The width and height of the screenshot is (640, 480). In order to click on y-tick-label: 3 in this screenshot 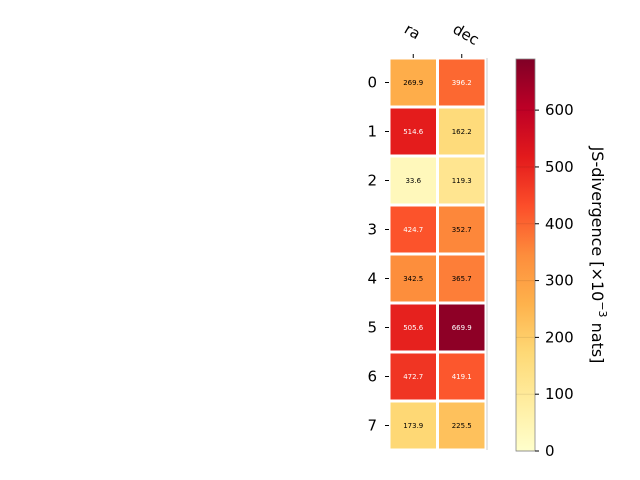, I will do `click(372, 230)`.